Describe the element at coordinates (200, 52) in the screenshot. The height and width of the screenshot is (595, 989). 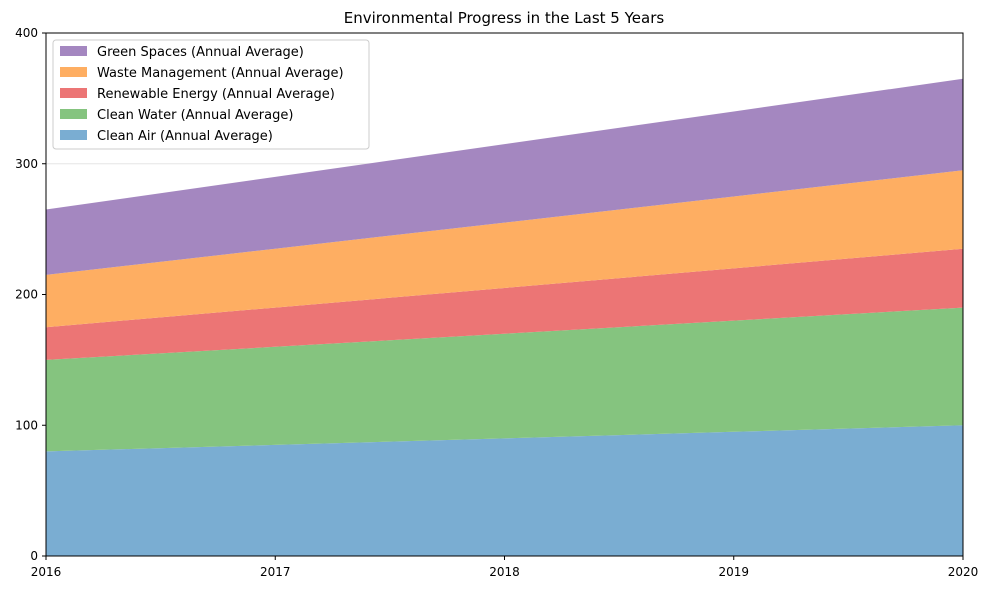
I see `legend-label-green-spaces-annual-average: Green Spaces (Annual Average)` at that location.